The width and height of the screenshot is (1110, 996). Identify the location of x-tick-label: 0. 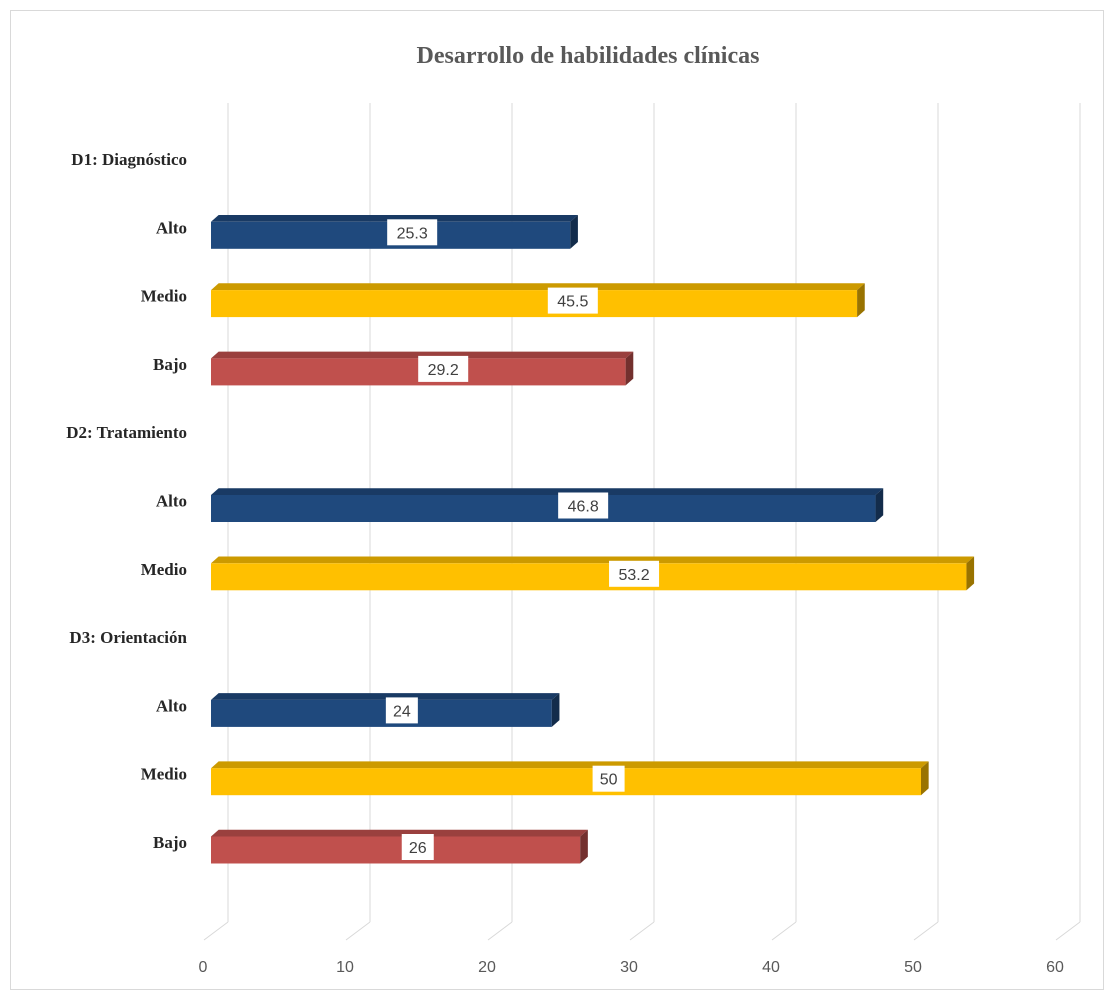
(203, 967).